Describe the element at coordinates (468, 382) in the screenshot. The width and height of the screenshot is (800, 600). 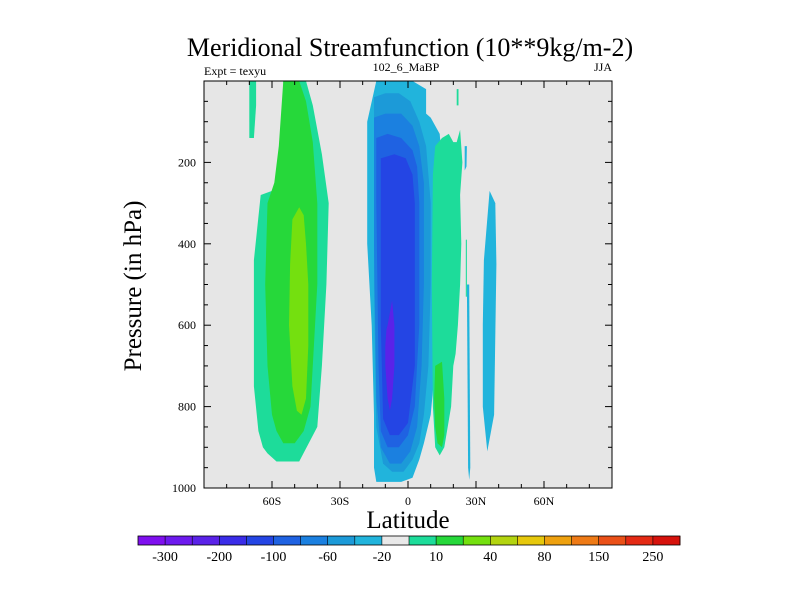
I see `contour-nh-streak-c` at that location.